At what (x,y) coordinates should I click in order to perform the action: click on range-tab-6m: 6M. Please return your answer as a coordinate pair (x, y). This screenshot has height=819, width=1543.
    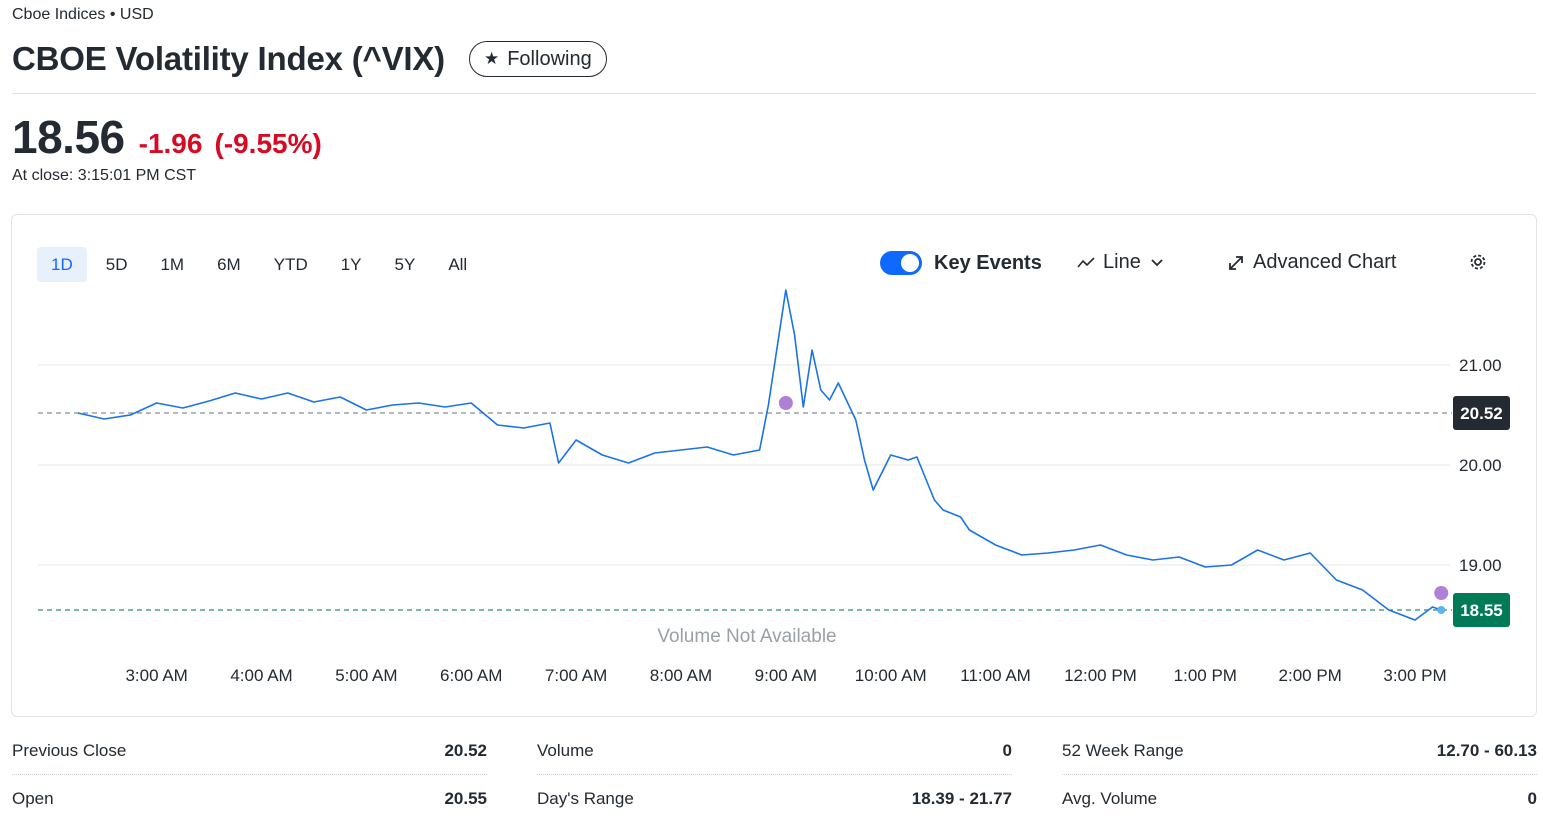
    Looking at the image, I should click on (229, 264).